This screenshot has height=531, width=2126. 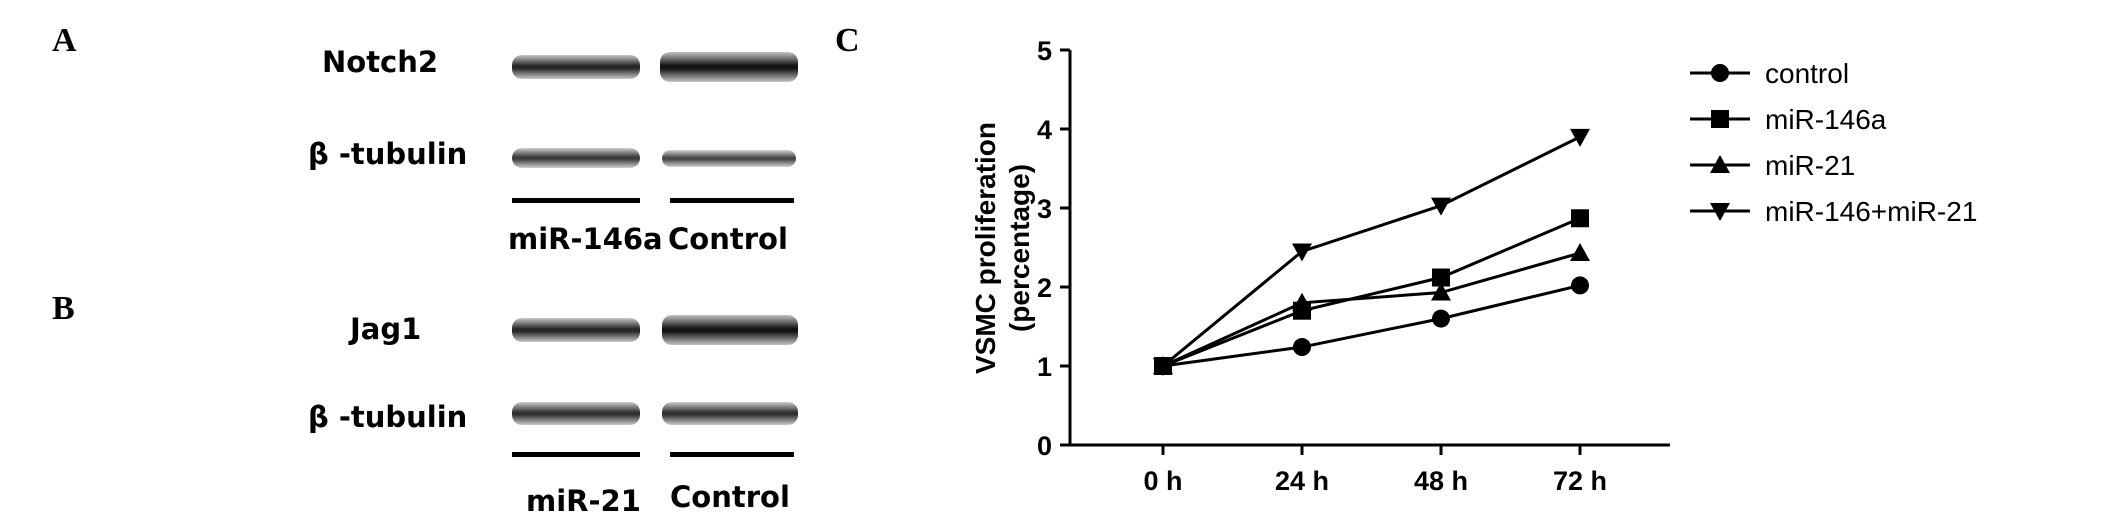 What do you see at coordinates (1580, 481) in the screenshot?
I see `x-tick-label: 72 h` at bounding box center [1580, 481].